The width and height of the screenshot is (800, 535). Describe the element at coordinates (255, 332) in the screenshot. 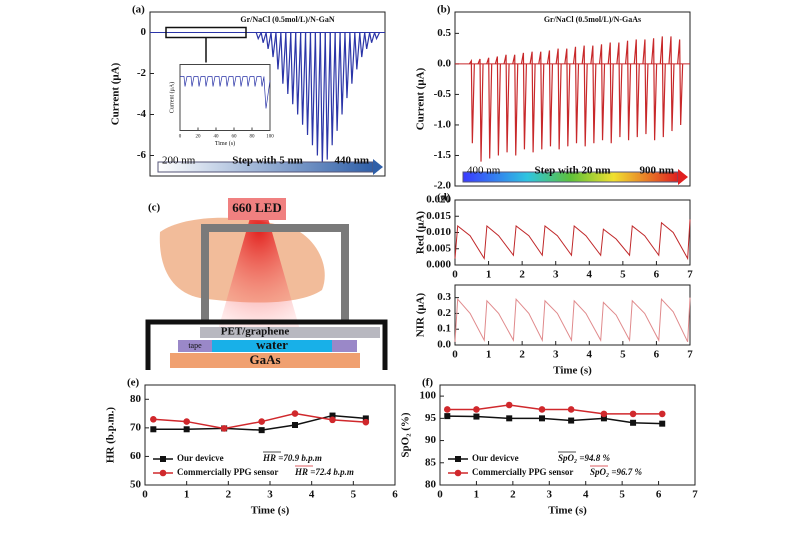

I see `pet-label: PET/graphene` at that location.